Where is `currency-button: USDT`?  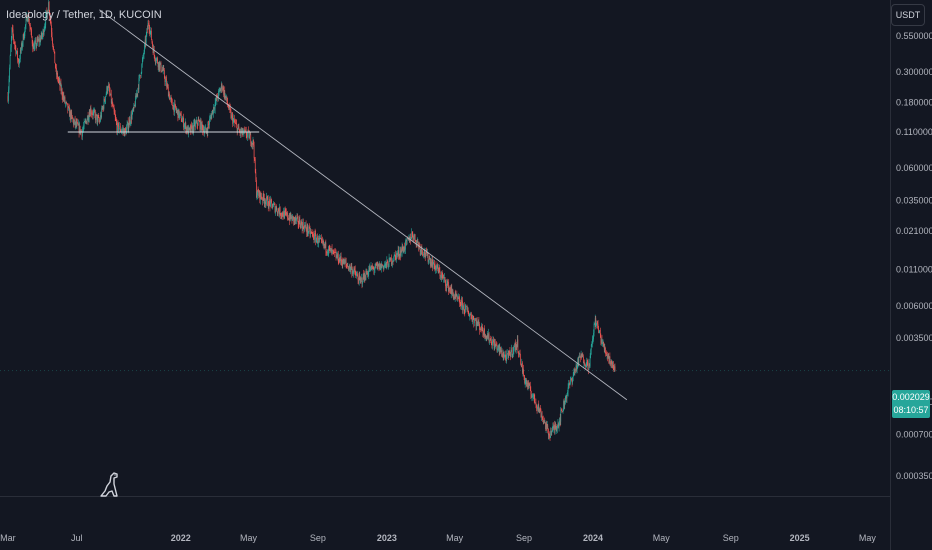 currency-button: USDT is located at coordinates (908, 15).